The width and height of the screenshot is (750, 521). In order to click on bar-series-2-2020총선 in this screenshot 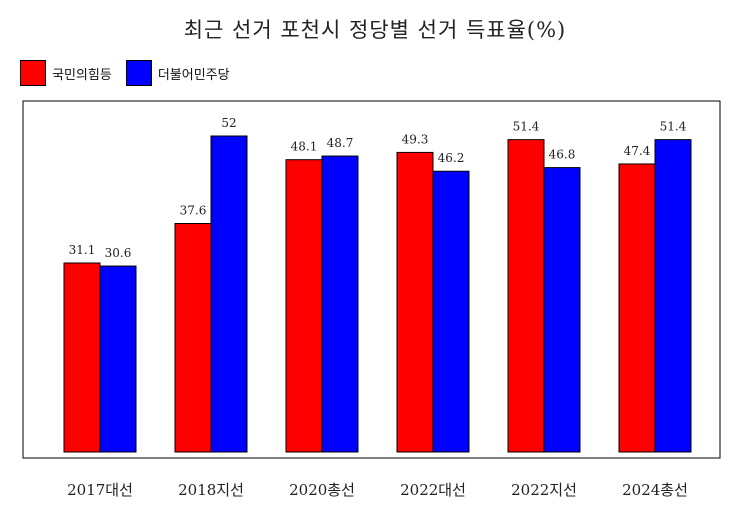, I will do `click(340, 304)`.